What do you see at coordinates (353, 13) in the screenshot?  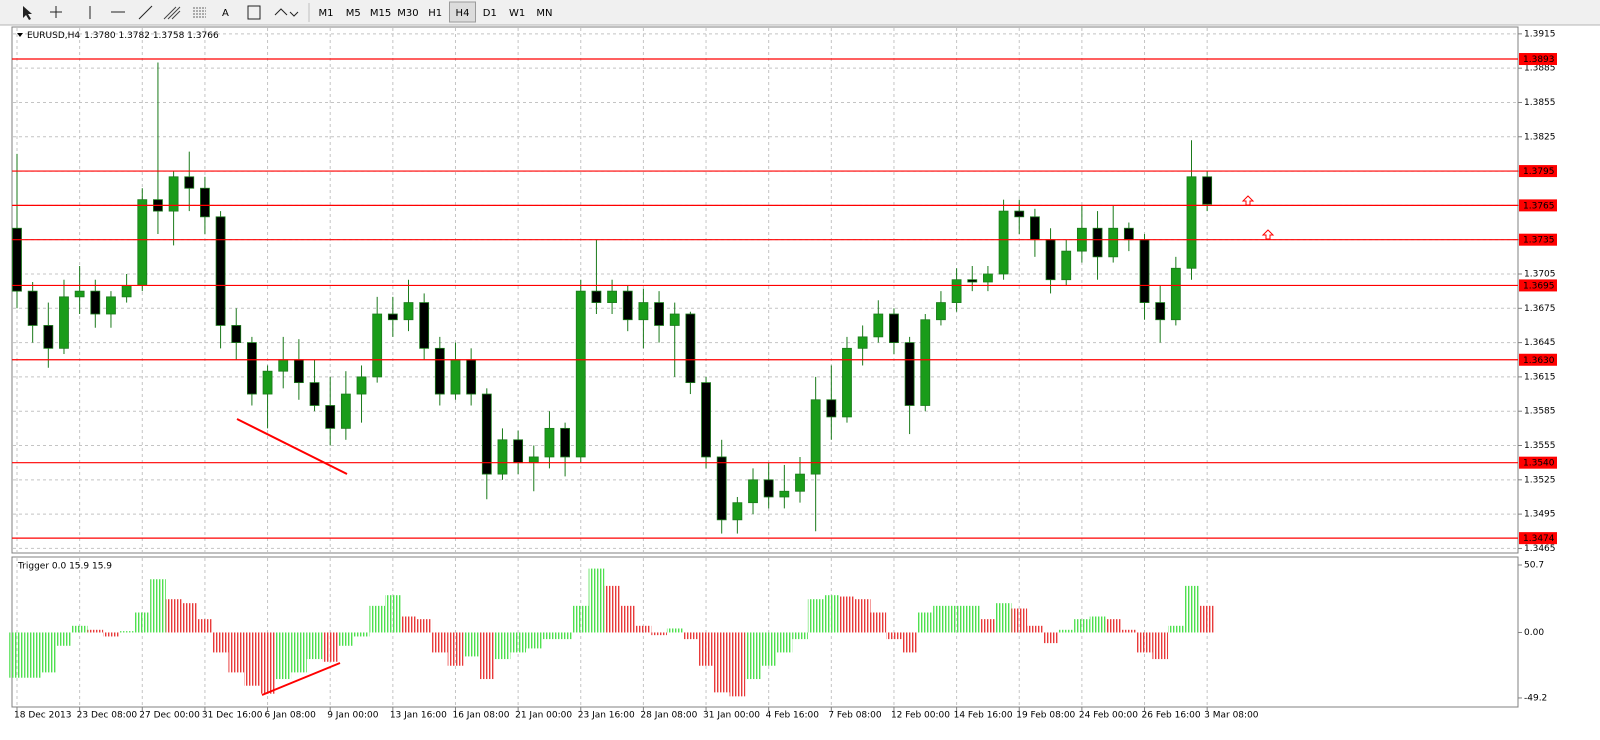 I see `timeframe-label: M5` at bounding box center [353, 13].